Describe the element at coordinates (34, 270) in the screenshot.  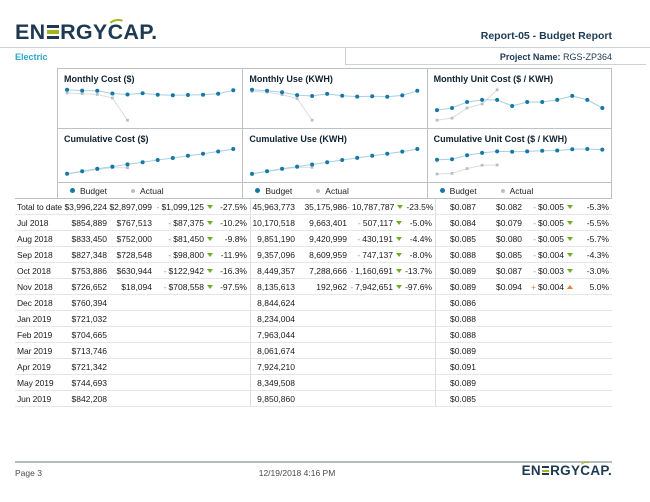
I see `period-cell: Oct 2018` at that location.